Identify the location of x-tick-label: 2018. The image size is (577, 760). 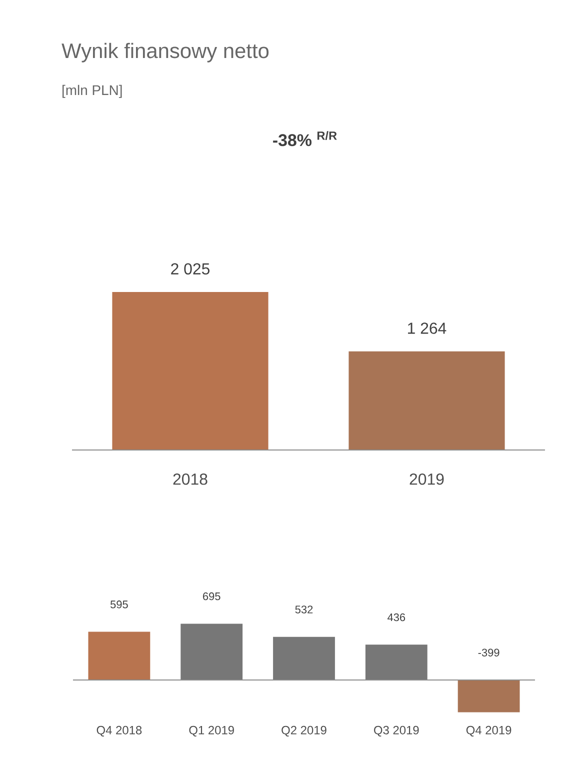
(190, 479).